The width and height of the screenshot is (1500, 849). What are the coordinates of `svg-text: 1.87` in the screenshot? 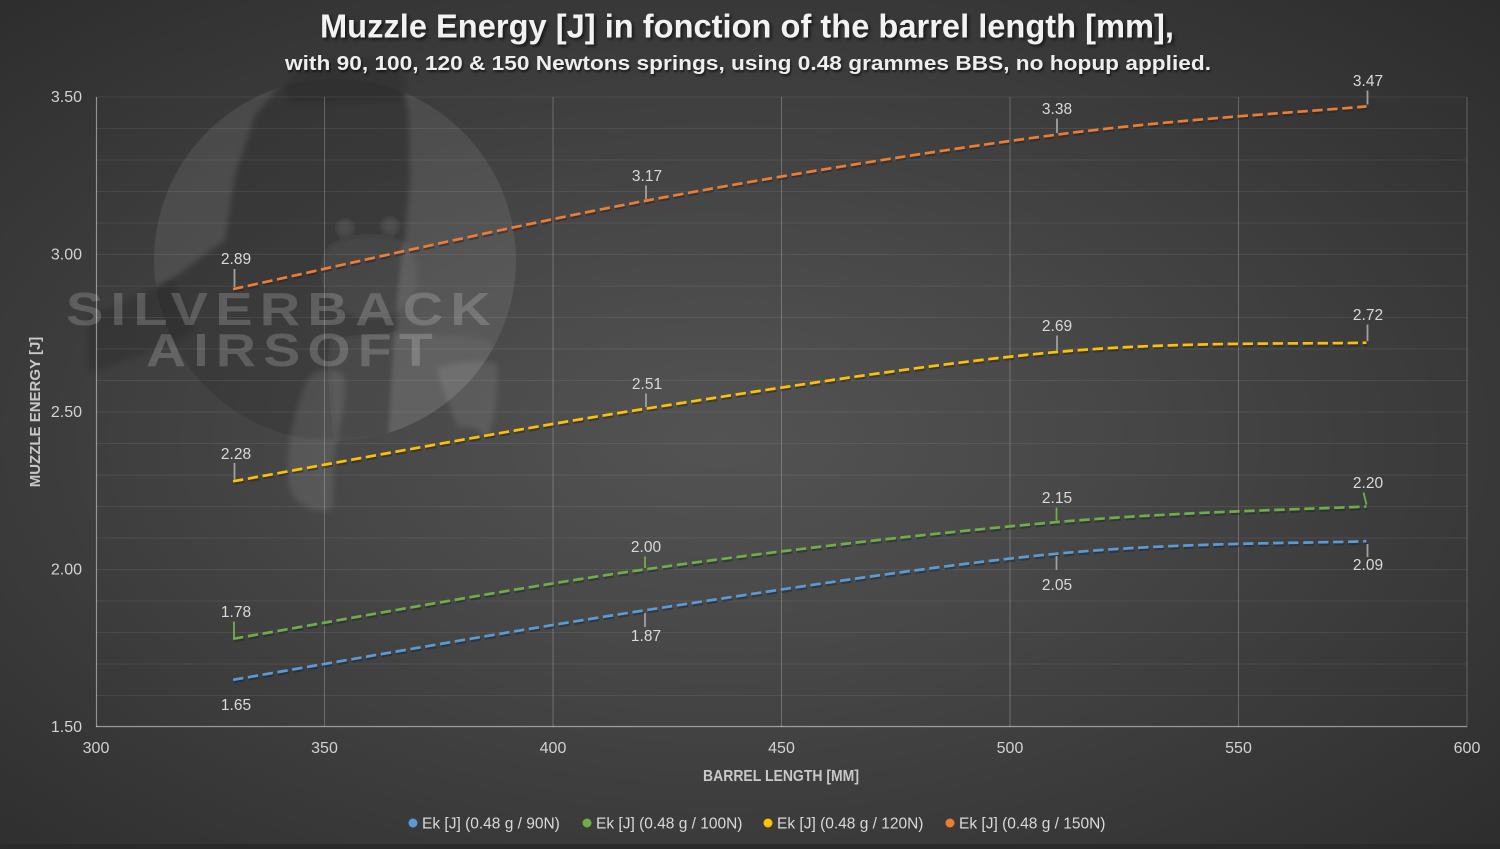 It's located at (646, 636).